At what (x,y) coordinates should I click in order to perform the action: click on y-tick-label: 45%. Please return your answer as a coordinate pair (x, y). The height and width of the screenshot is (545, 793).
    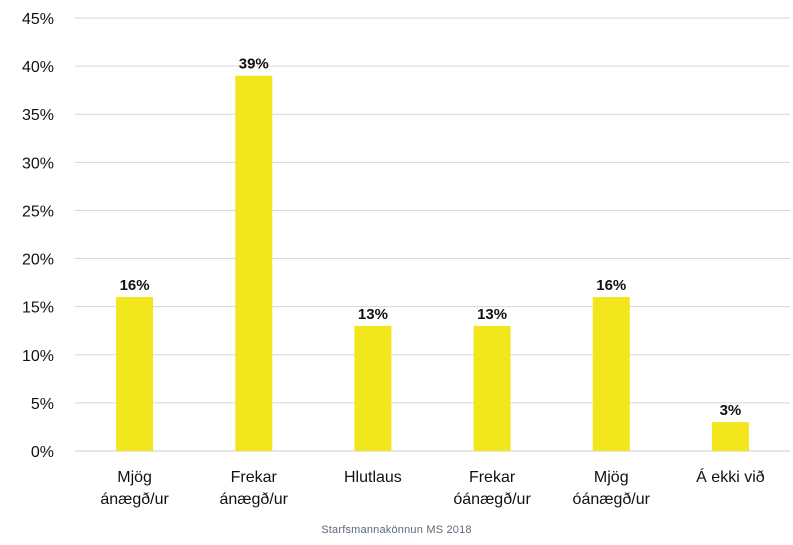
    Looking at the image, I should click on (38, 19).